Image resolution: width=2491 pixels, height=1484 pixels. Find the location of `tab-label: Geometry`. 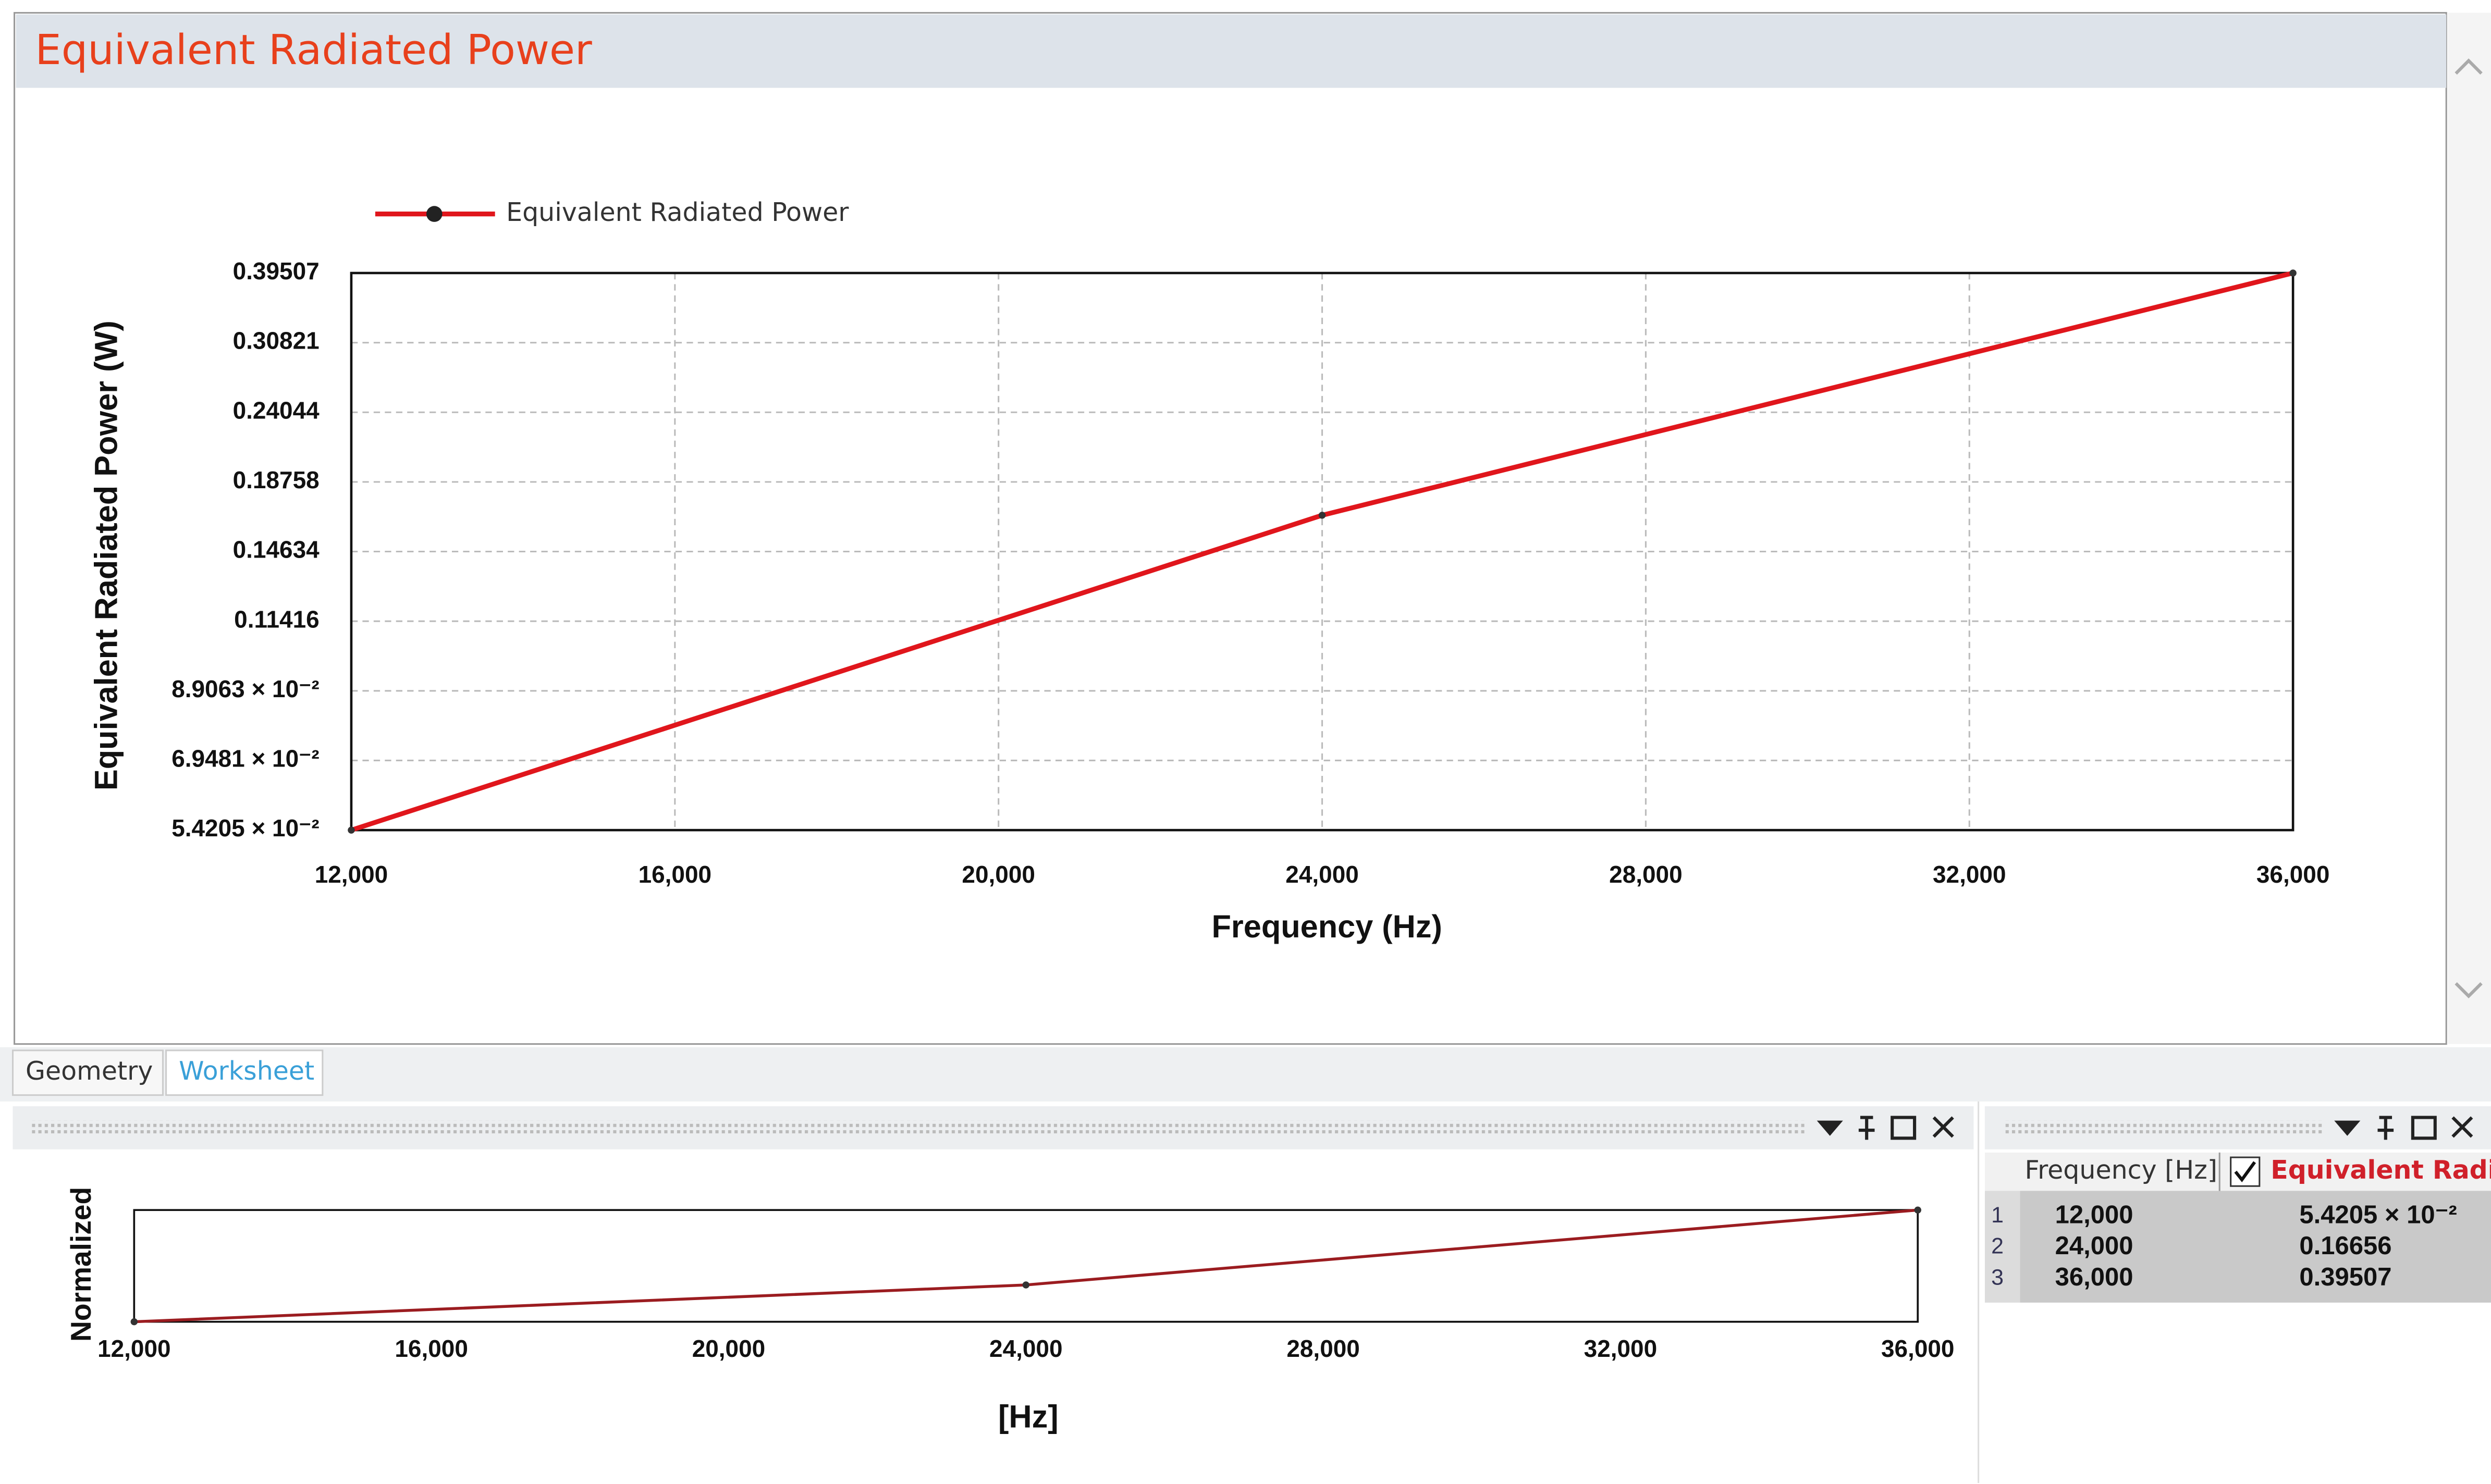

tab-label: Geometry is located at coordinates (89, 1071).